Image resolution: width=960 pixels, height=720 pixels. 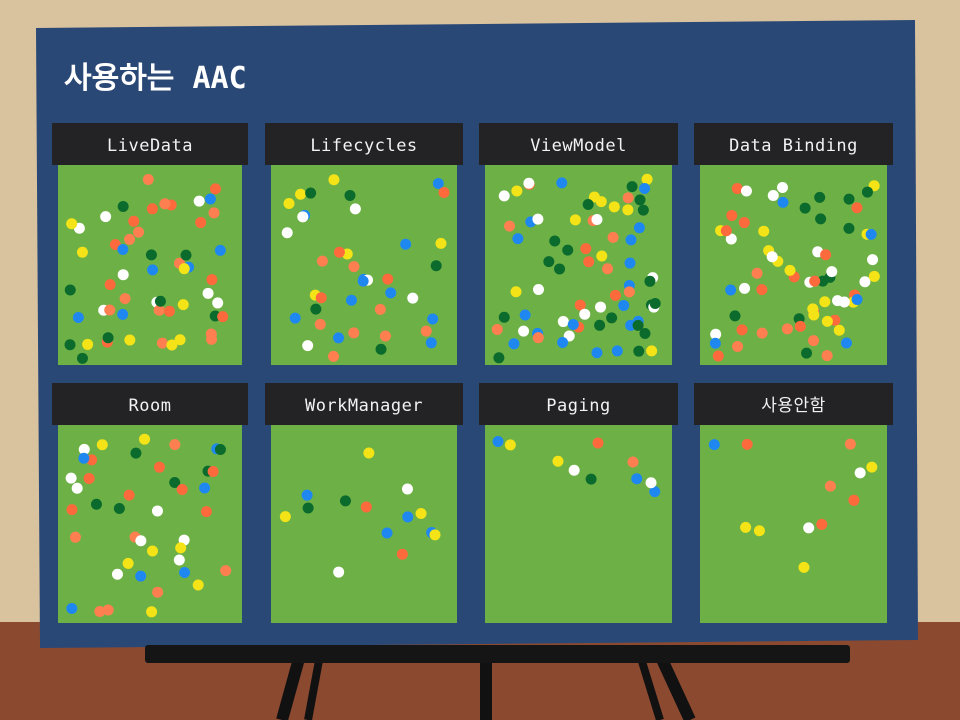 What do you see at coordinates (150, 406) in the screenshot?
I see `panel-label: Room` at bounding box center [150, 406].